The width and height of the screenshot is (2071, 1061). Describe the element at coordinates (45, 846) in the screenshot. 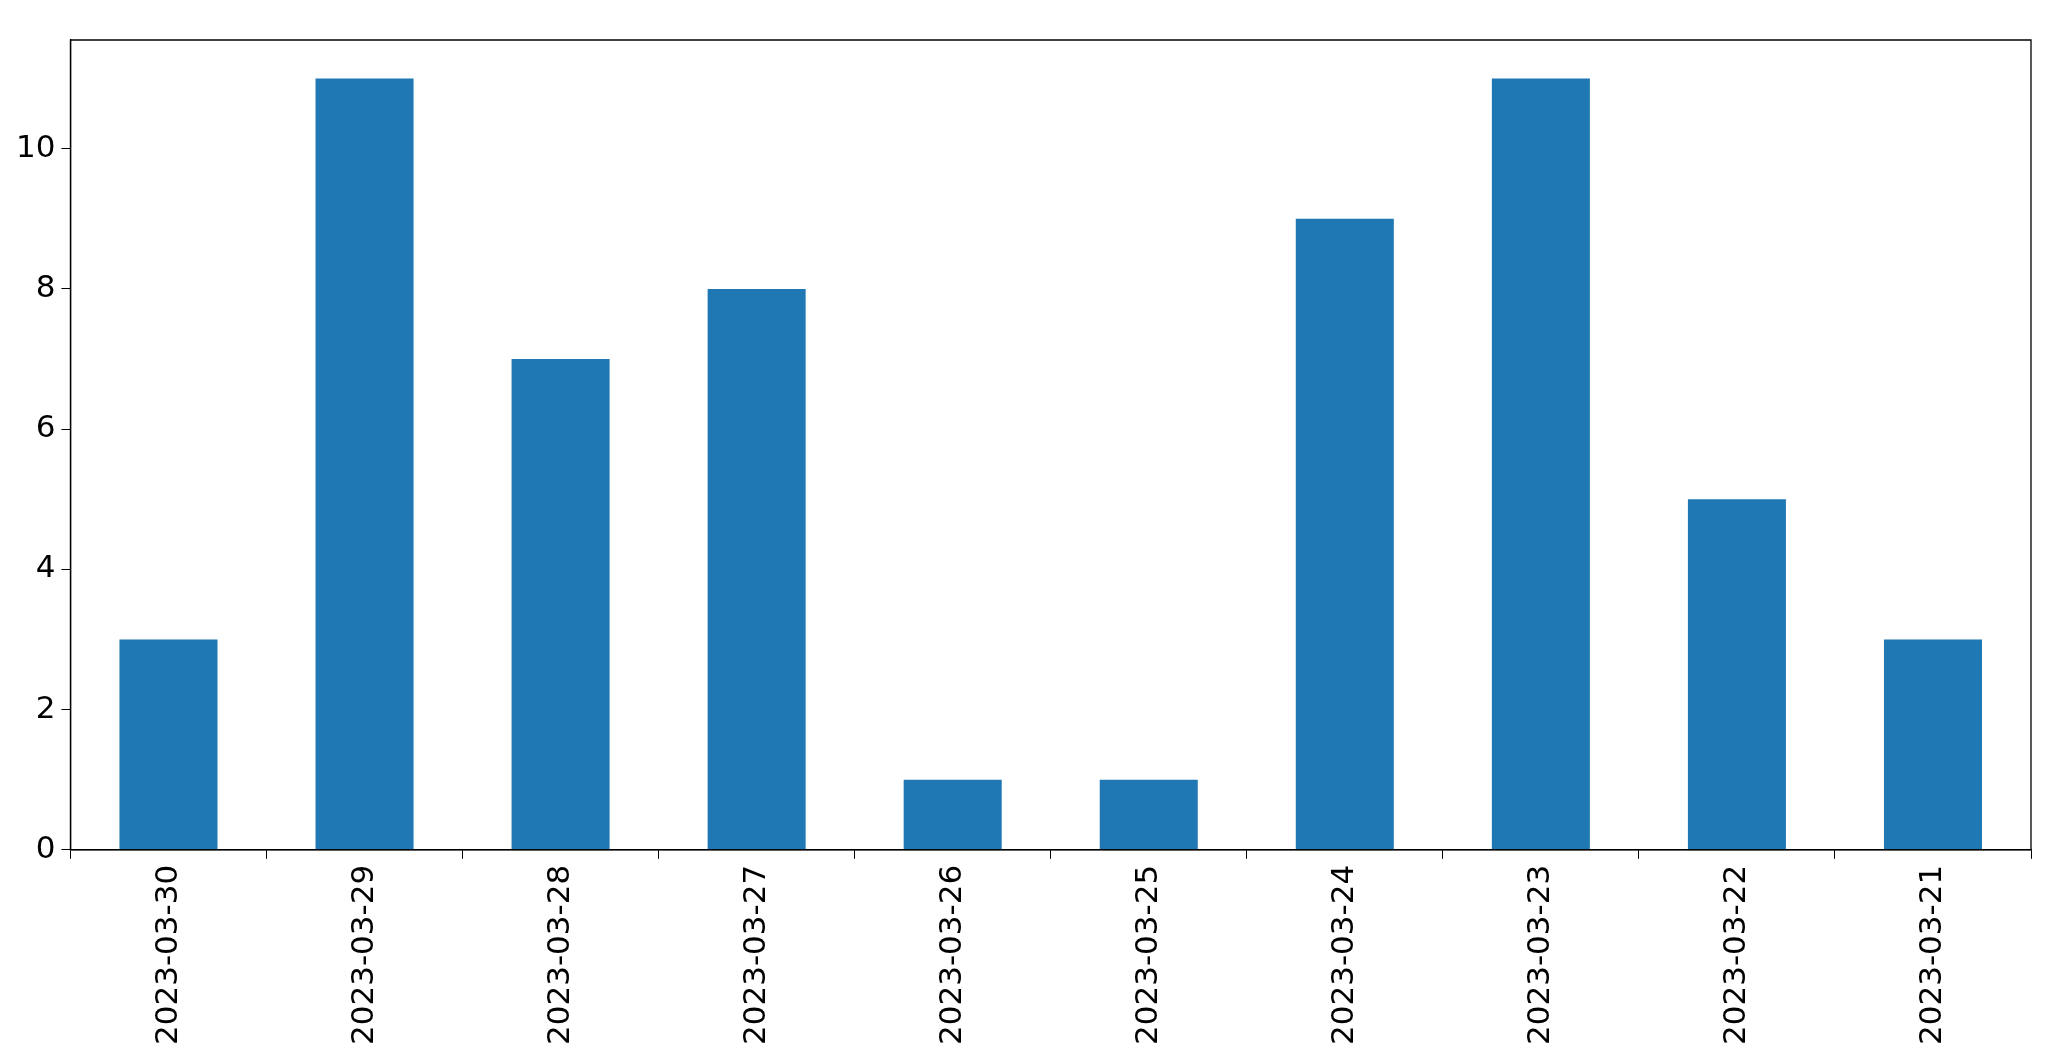

I see `y-tick-label: 0` at that location.